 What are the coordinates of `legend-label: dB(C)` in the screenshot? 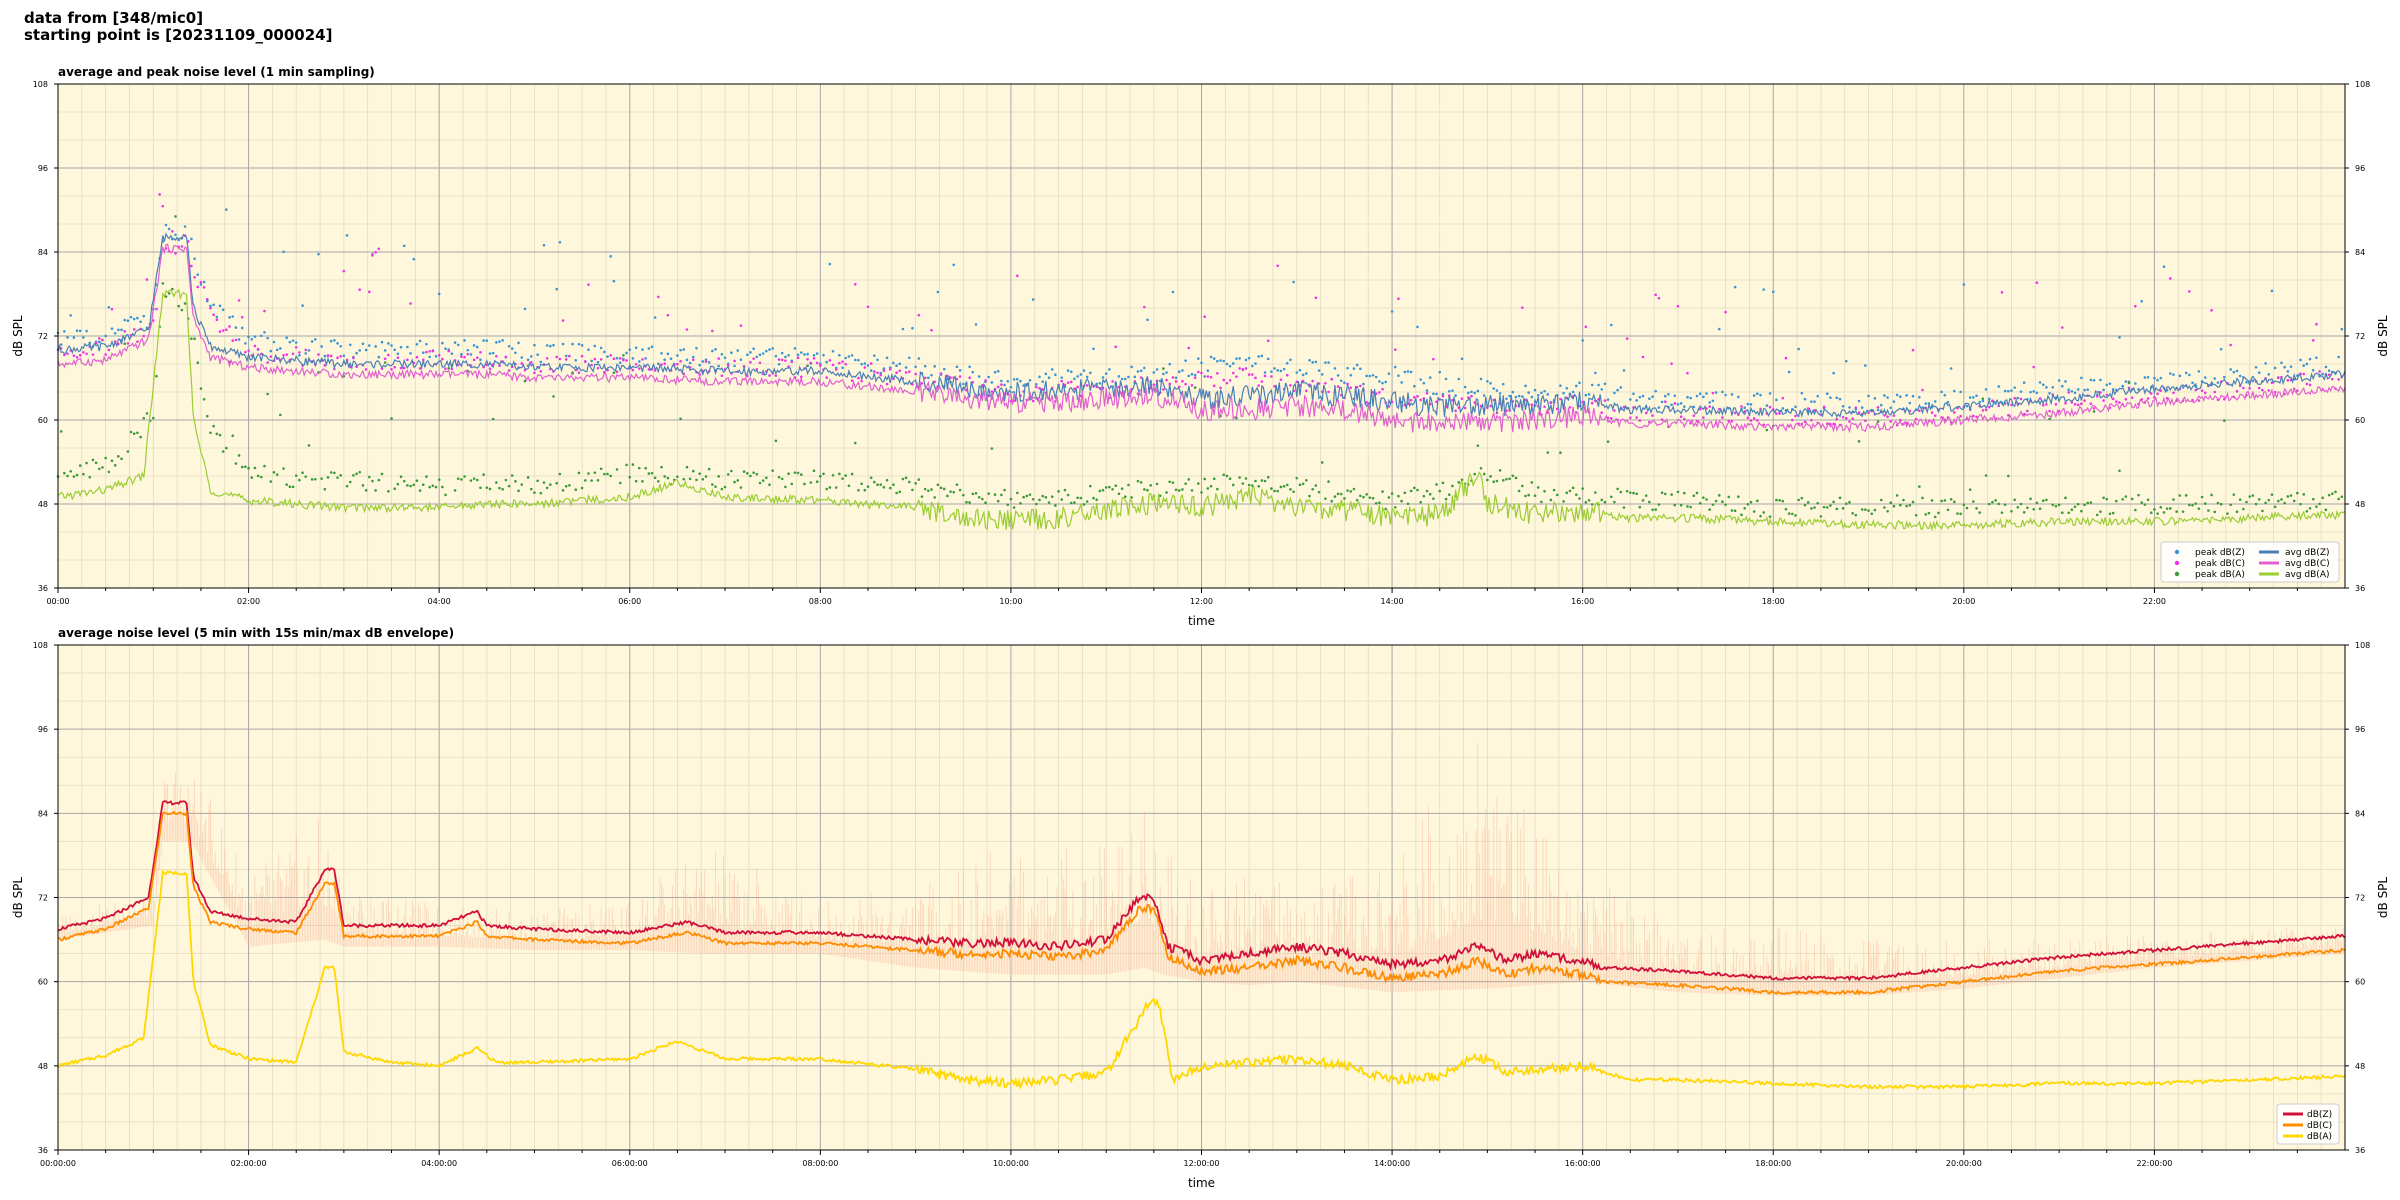 It's located at (2319, 1126).